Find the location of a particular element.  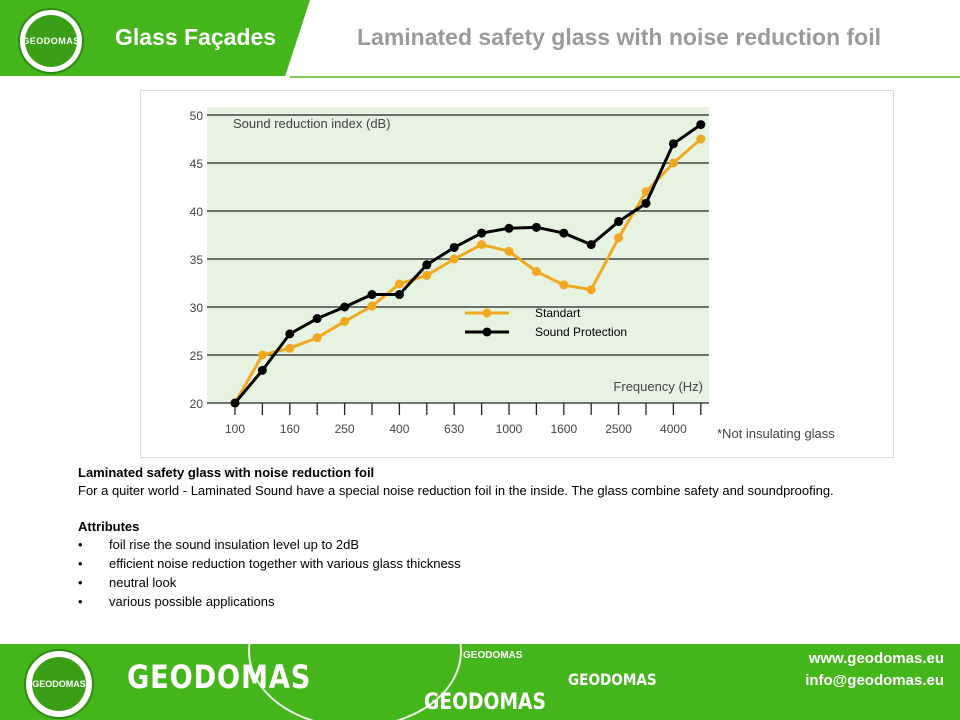

legend-label-standart: Standart is located at coordinates (558, 313).